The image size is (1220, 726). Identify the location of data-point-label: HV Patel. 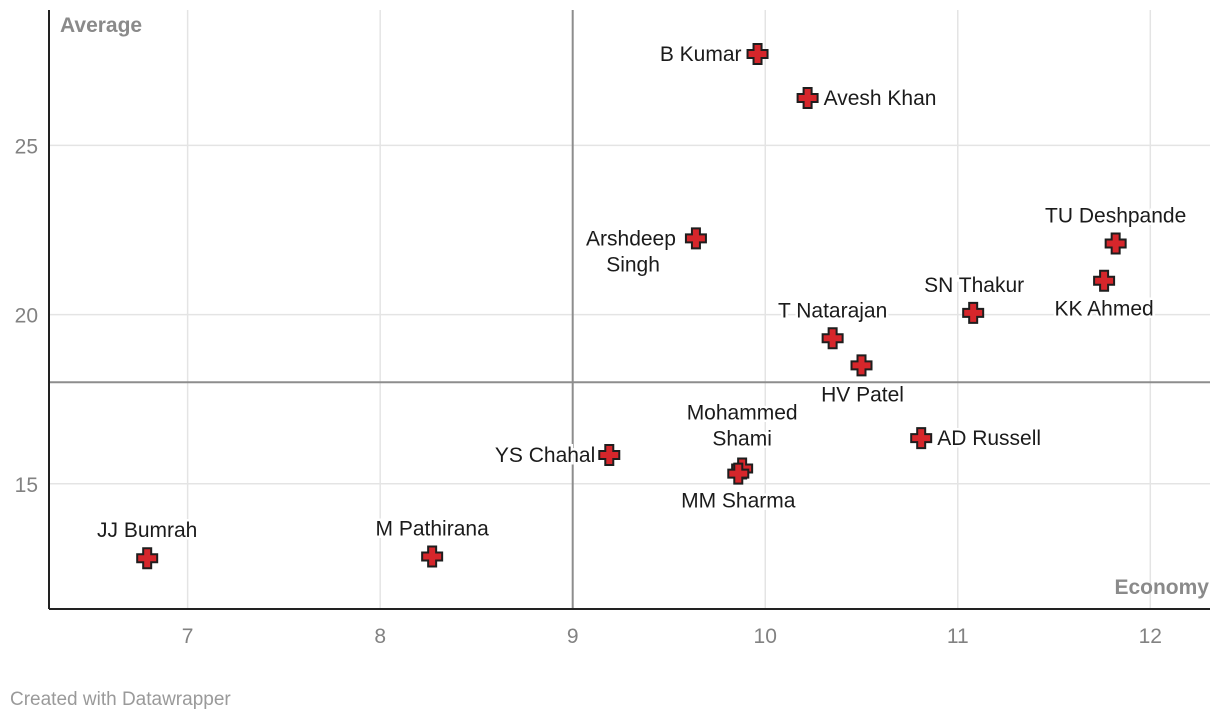
(862, 394).